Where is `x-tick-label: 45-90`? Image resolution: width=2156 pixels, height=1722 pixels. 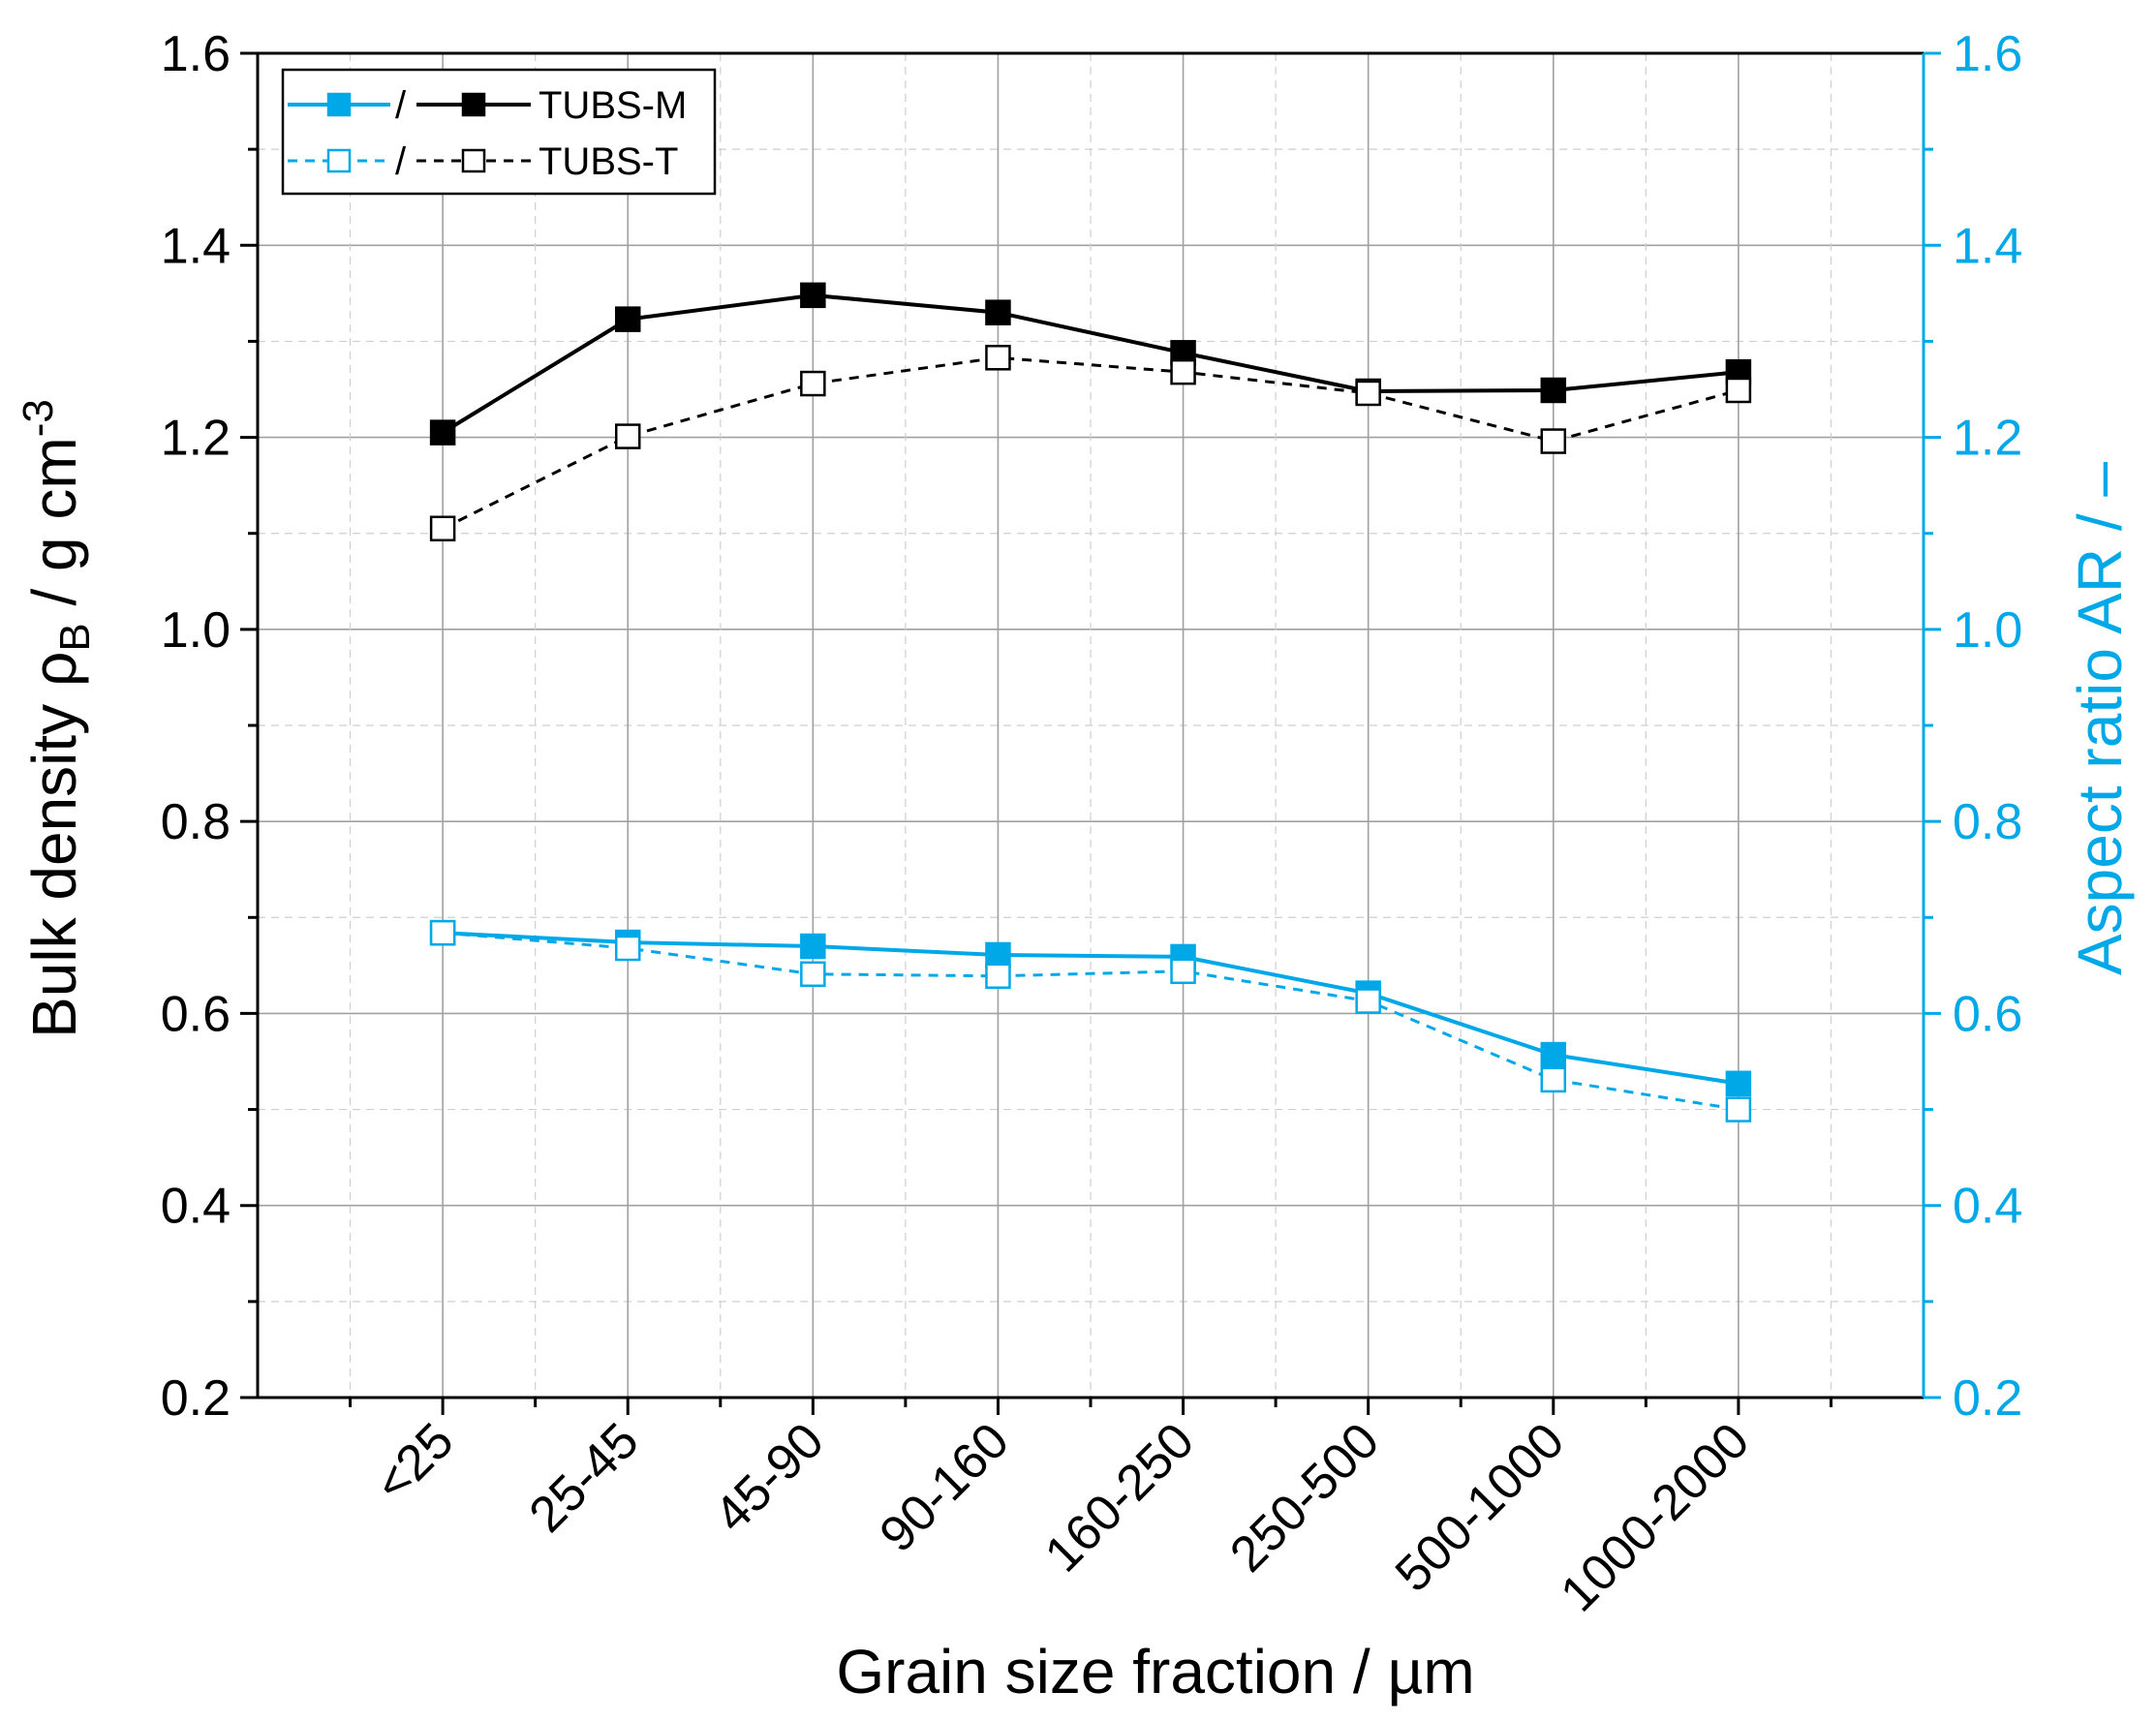 x-tick-label: 45-90 is located at coordinates (769, 1477).